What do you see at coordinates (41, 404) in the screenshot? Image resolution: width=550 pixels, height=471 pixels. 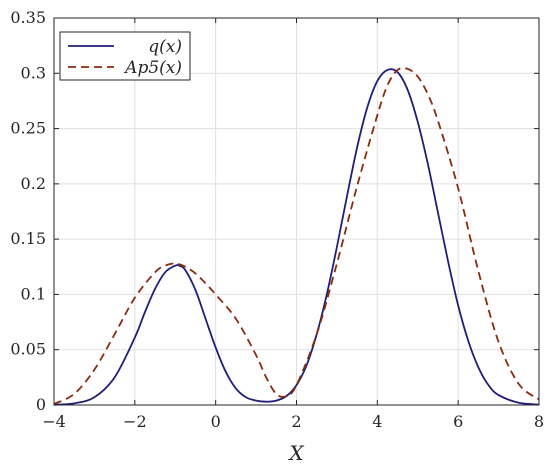 I see `y-tick-label: 0` at bounding box center [41, 404].